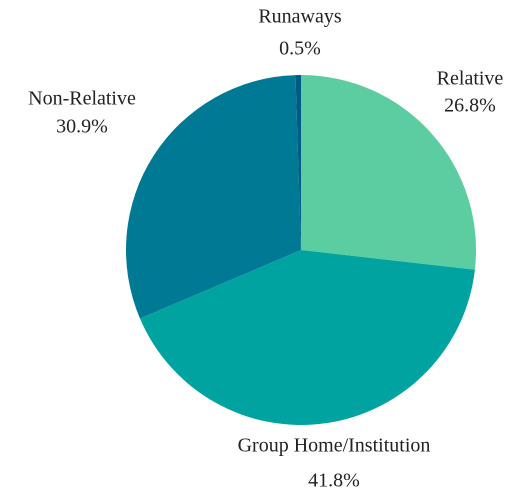 This screenshot has height=499, width=528. What do you see at coordinates (470, 79) in the screenshot?
I see `slice-label: Relative` at bounding box center [470, 79].